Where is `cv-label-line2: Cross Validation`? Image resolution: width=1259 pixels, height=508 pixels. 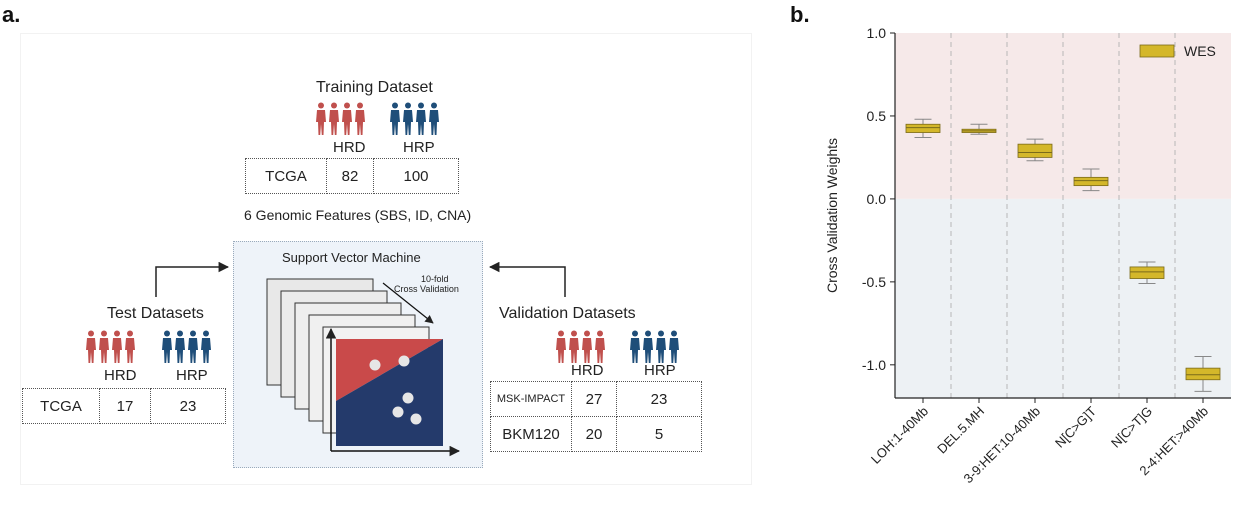 cv-label-line2: Cross Validation is located at coordinates (426, 289).